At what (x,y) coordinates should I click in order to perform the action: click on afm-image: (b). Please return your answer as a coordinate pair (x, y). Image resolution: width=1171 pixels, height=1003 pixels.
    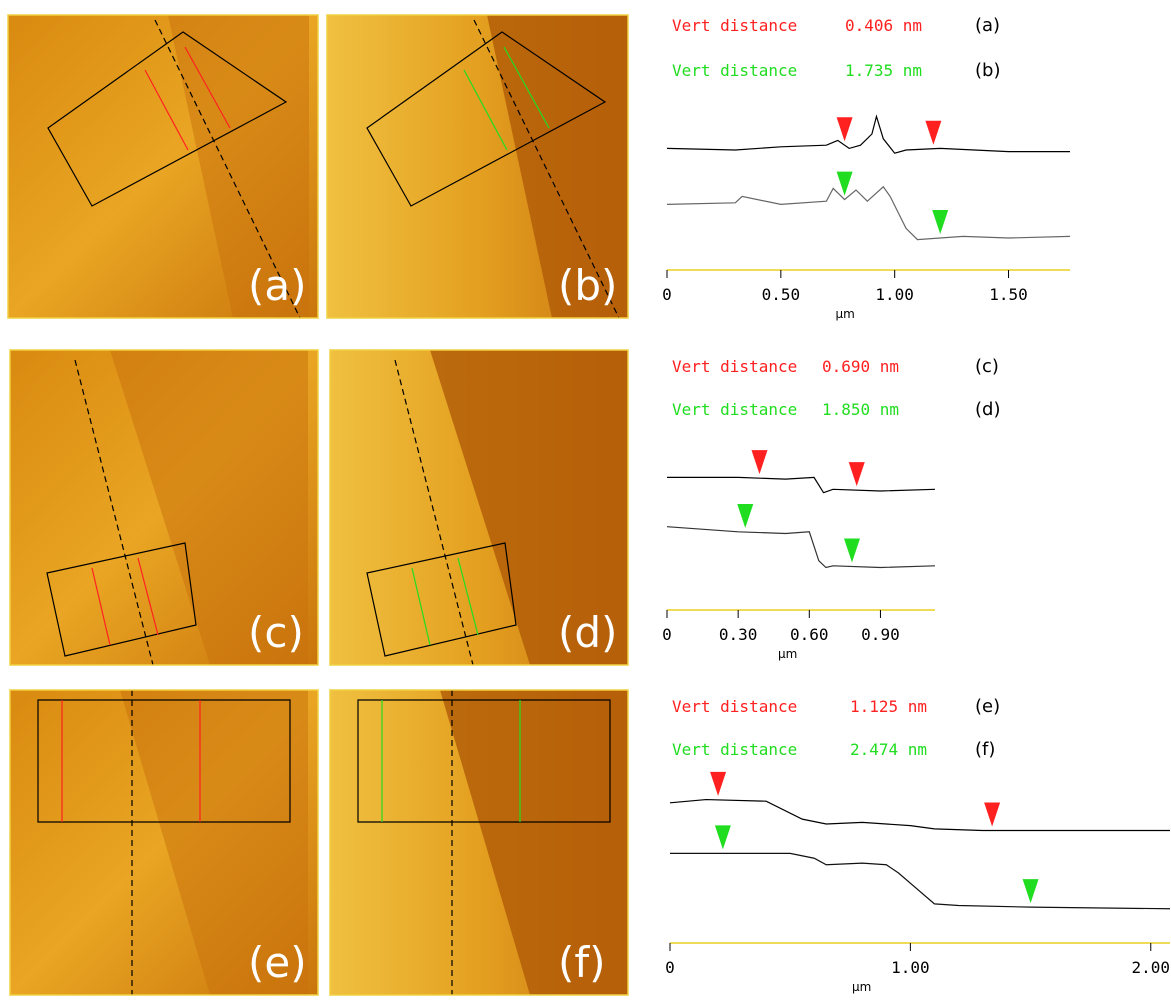
    Looking at the image, I should click on (477, 166).